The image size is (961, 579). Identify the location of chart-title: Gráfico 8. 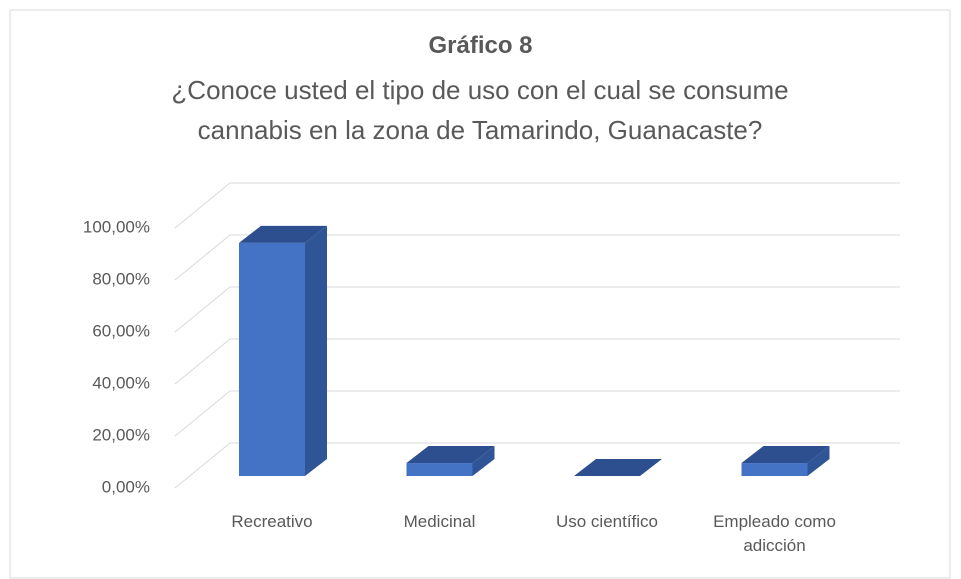
(480, 45).